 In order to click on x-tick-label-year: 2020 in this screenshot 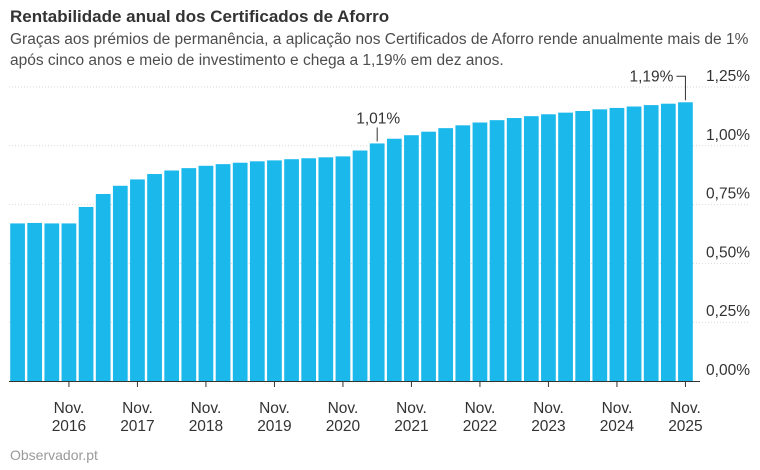, I will do `click(343, 426)`.